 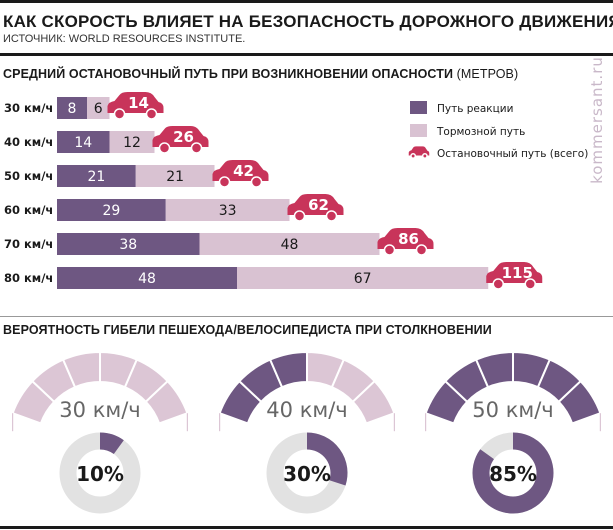 I want to click on reaction-value-label: 8, so click(x=72, y=109).